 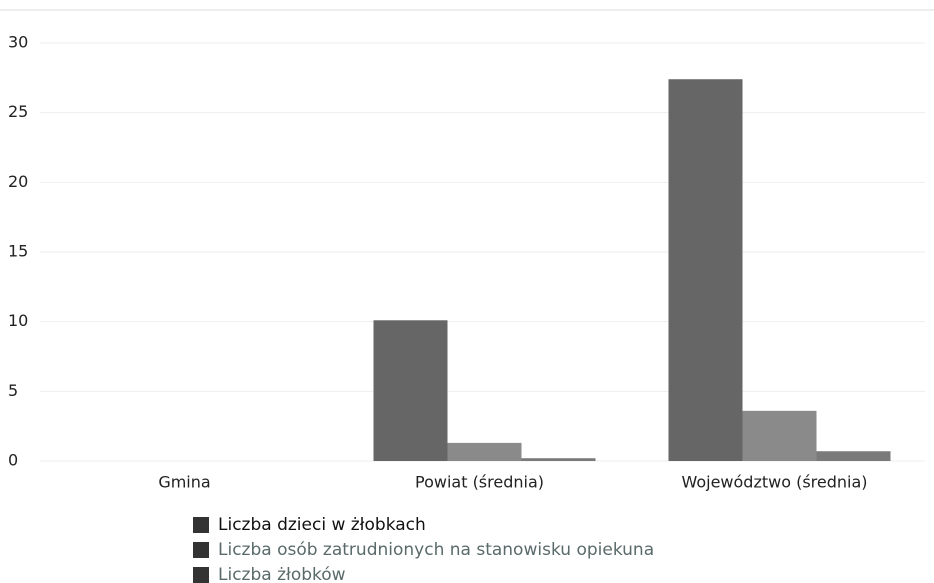 What do you see at coordinates (18, 181) in the screenshot?
I see `y-tick-label: 20` at bounding box center [18, 181].